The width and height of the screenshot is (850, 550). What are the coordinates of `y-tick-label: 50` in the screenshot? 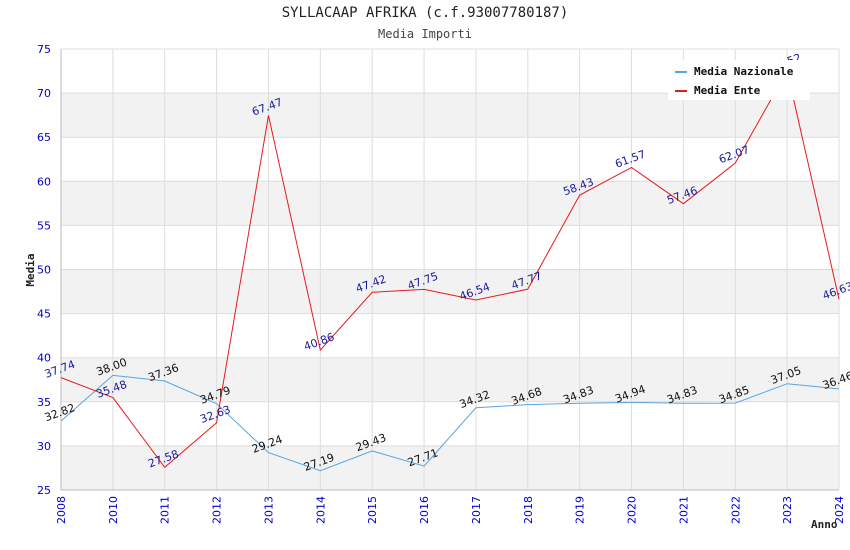 It's located at (44, 270).